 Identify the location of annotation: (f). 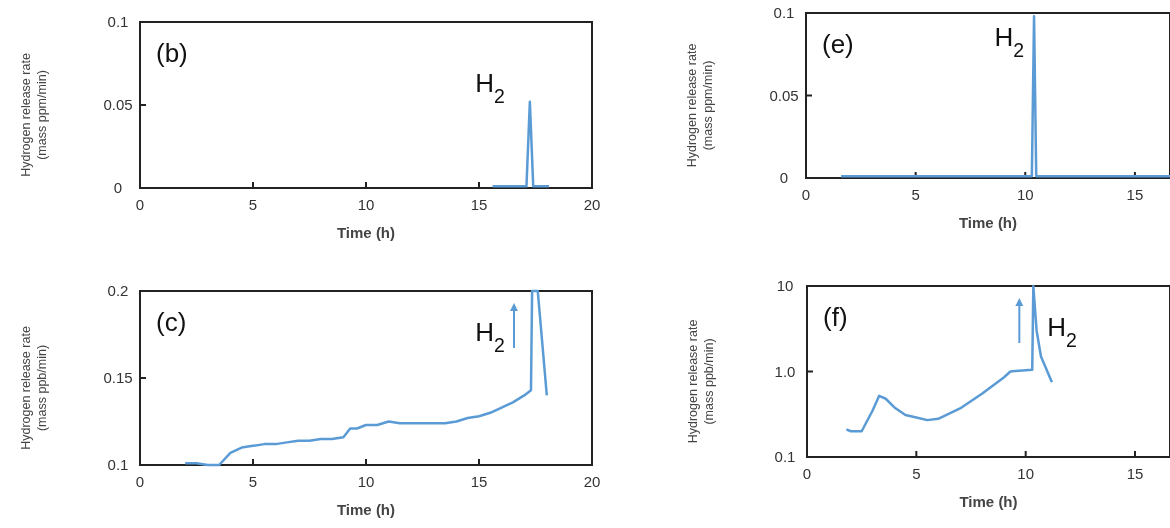
(835, 317).